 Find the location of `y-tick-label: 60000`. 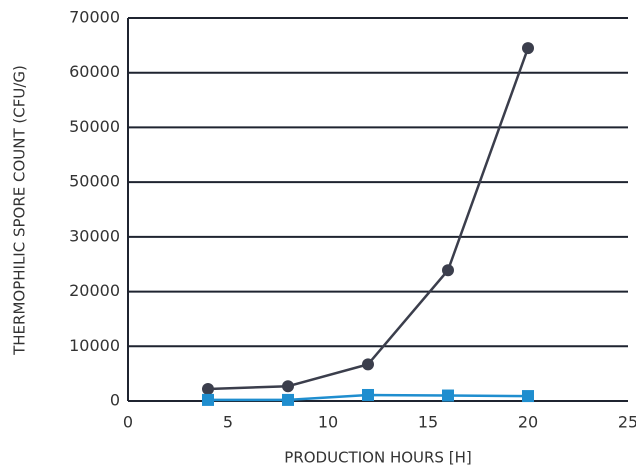

y-tick-label: 60000 is located at coordinates (94, 71).